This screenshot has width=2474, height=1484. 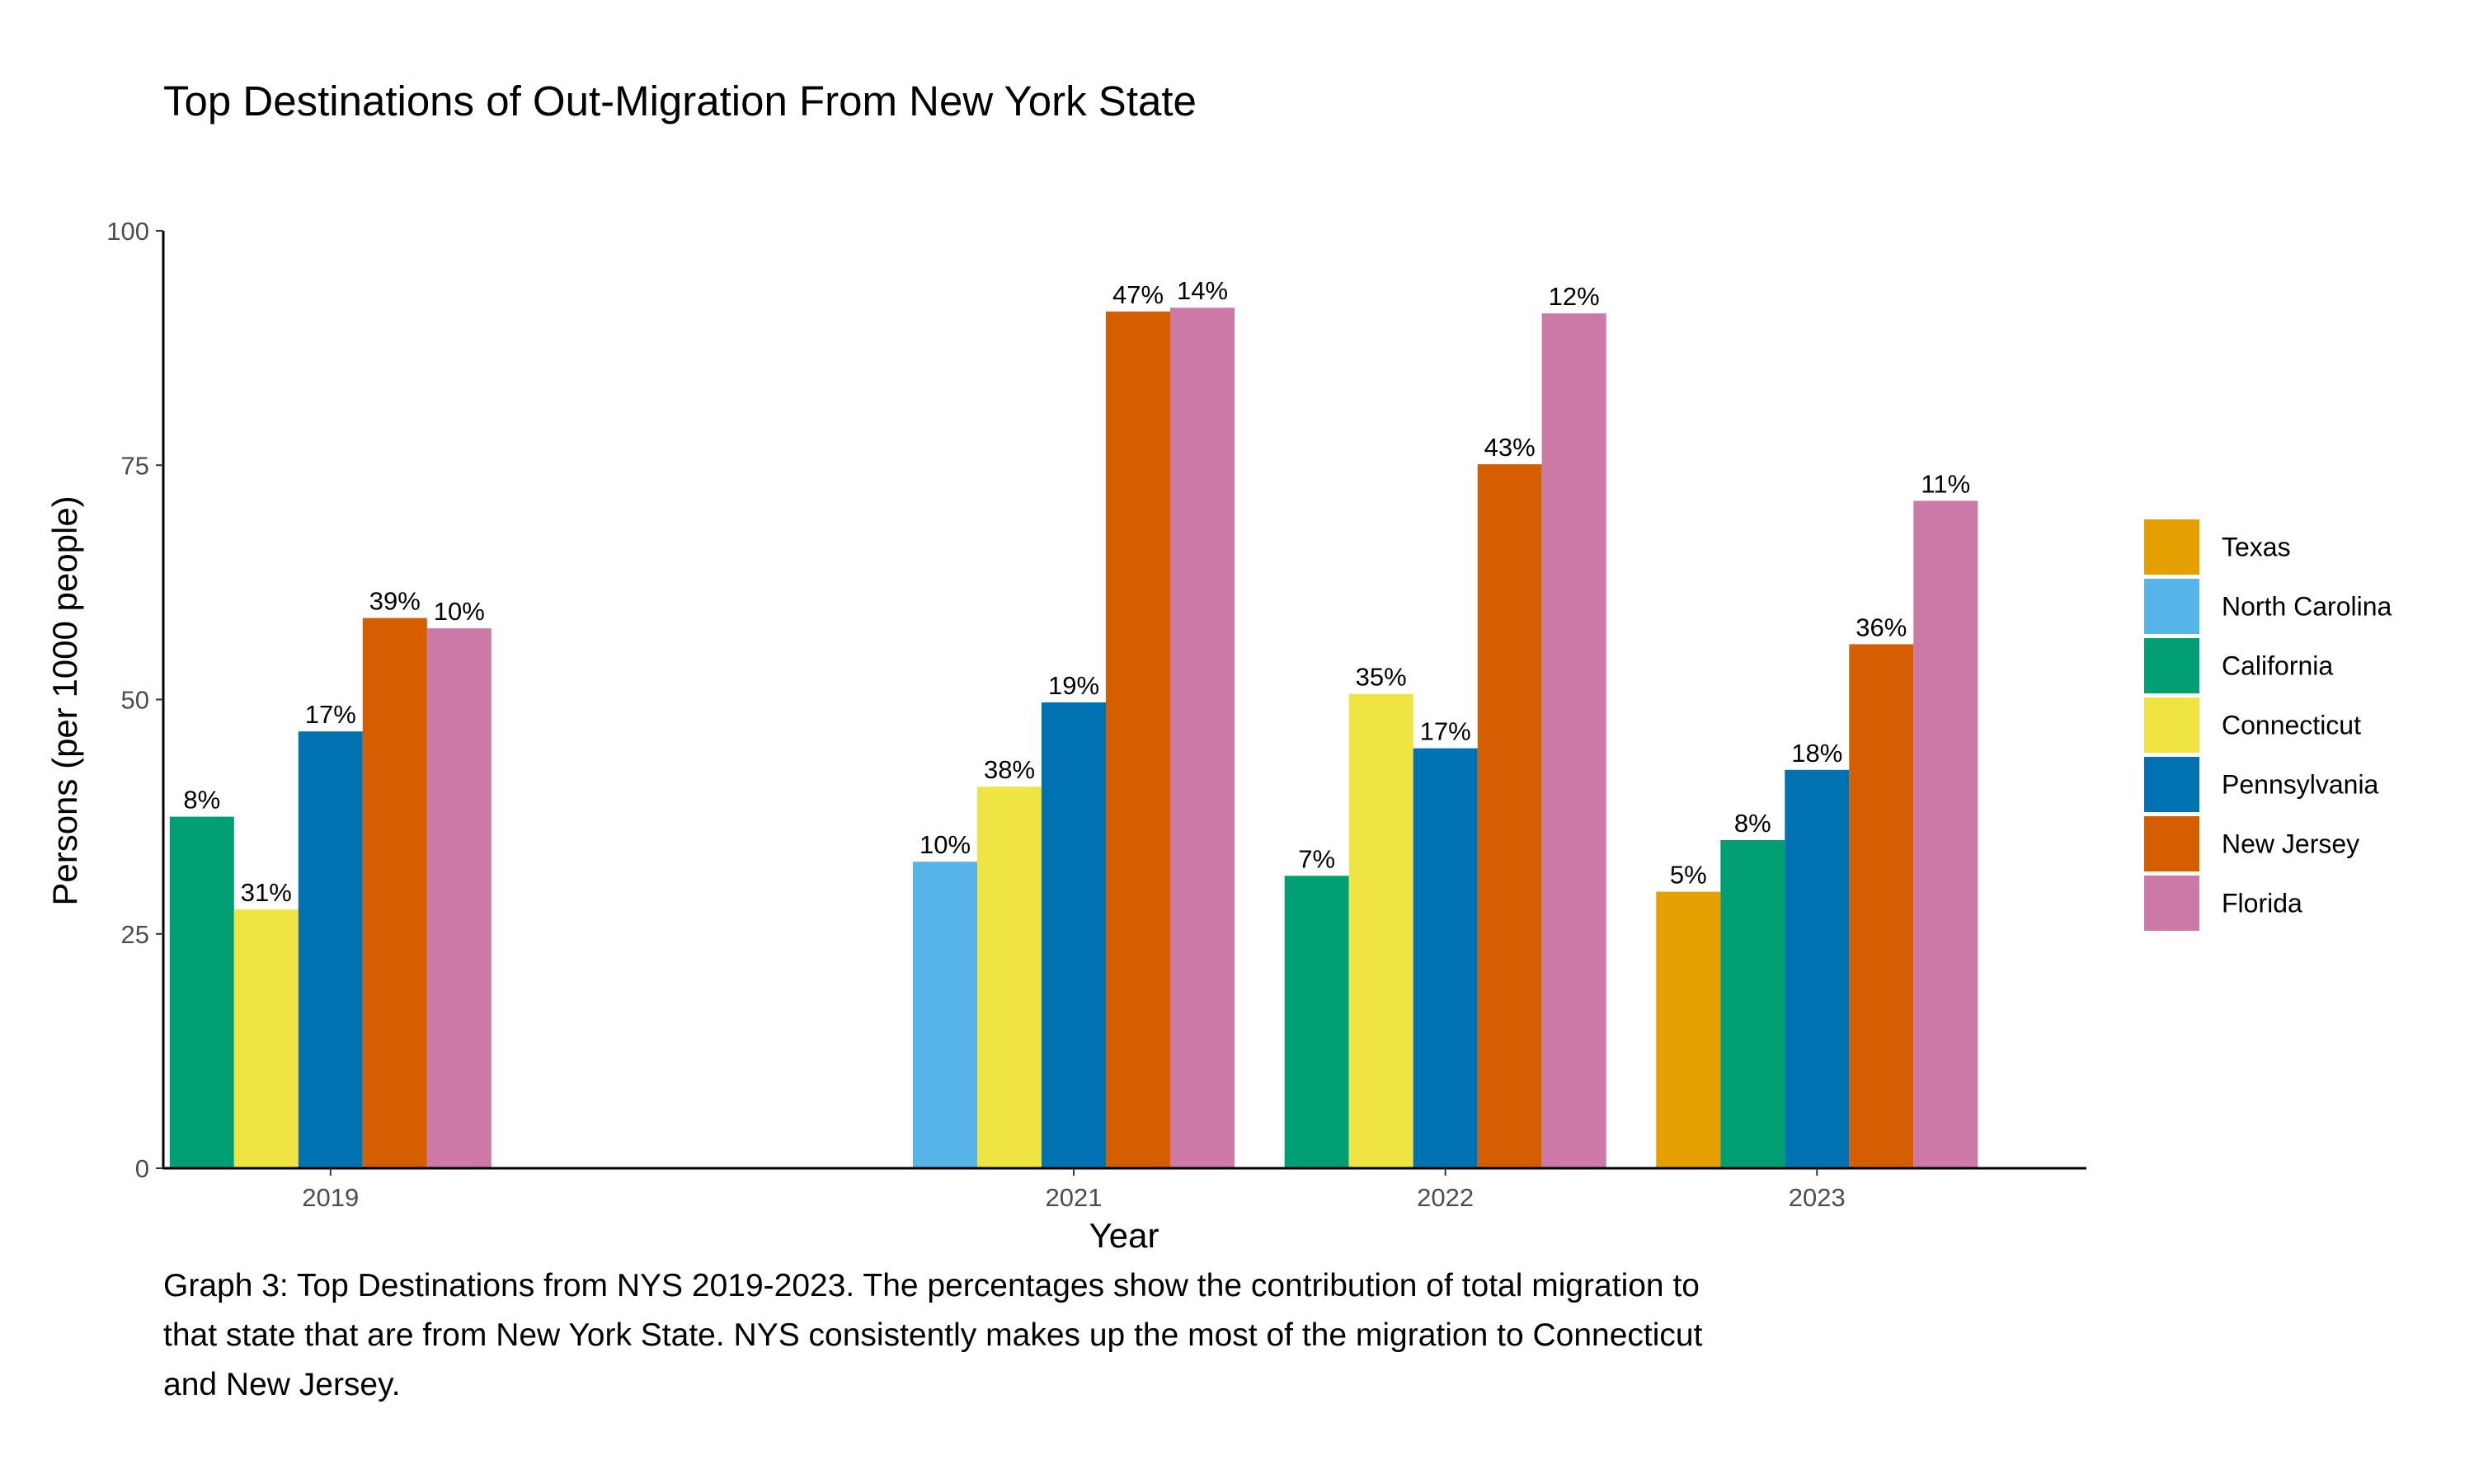 What do you see at coordinates (1445, 958) in the screenshot?
I see `bar-pennsylvania-2022` at bounding box center [1445, 958].